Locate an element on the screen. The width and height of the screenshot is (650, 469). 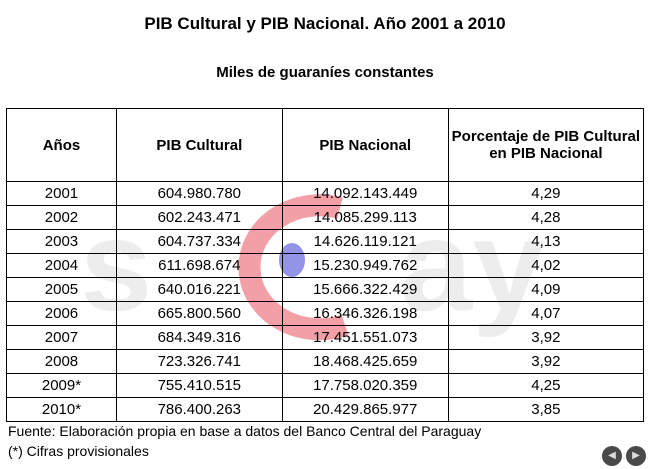
provisional-note: (*) Cifras provisionales is located at coordinates (78, 451).